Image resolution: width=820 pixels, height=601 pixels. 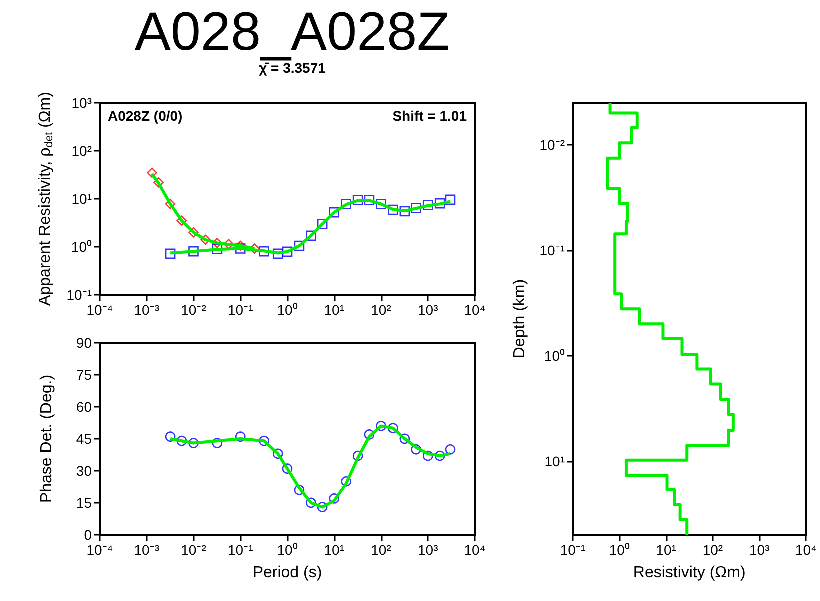 I want to click on y-tick-label: 90, so click(x=84, y=343).